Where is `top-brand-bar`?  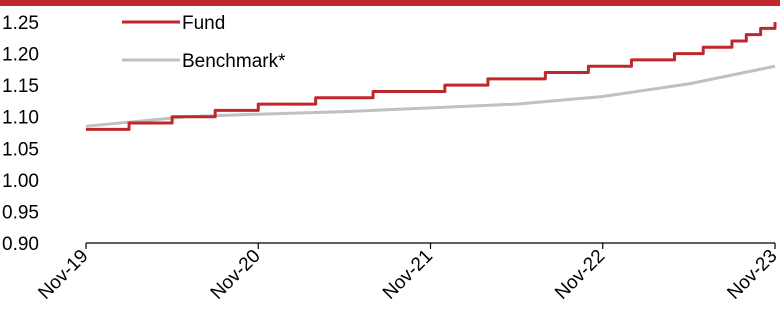
top-brand-bar is located at coordinates (390, 3).